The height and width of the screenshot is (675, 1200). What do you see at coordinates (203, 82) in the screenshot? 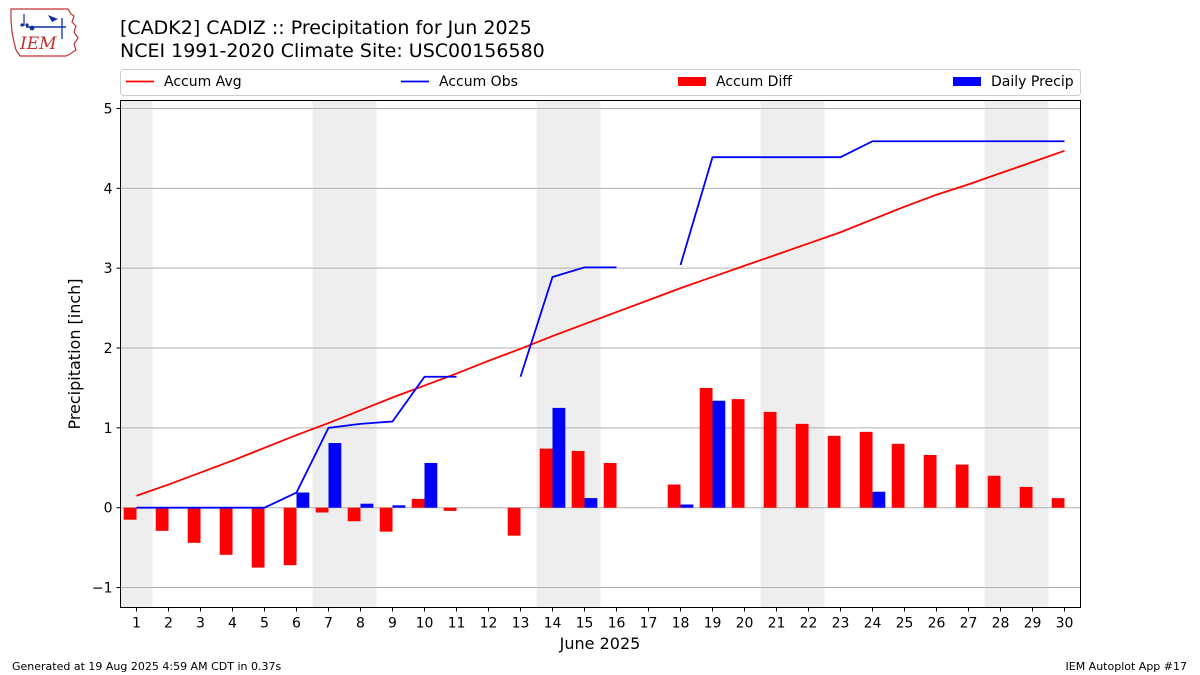
I see `legend-label: Accum Avg` at bounding box center [203, 82].